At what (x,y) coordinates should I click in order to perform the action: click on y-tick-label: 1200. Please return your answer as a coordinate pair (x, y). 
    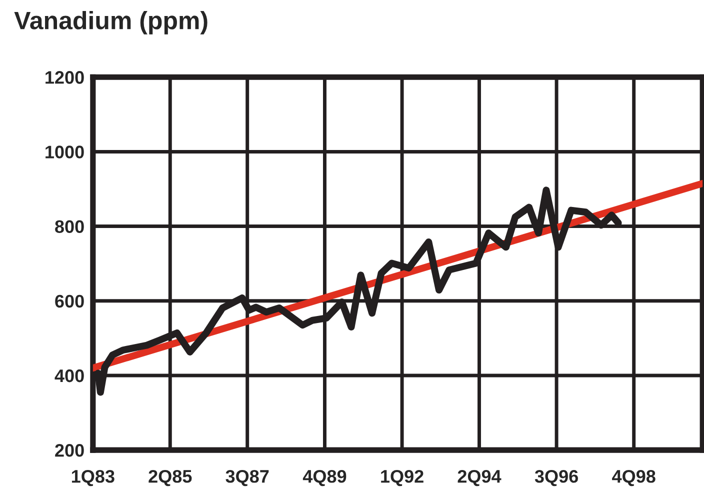
    Looking at the image, I should click on (65, 77).